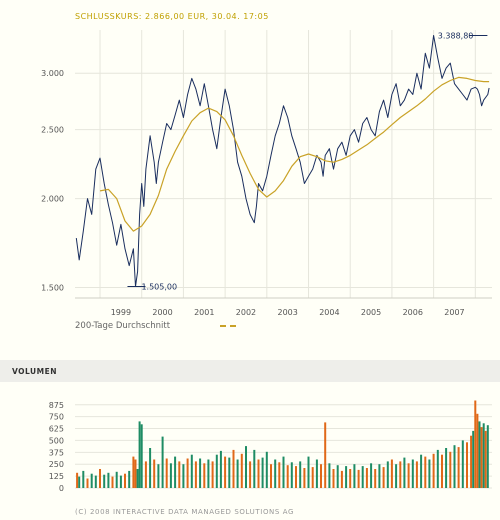  Describe the element at coordinates (56, 464) in the screenshot. I see `volume-y-tick-label: 250` at that location.